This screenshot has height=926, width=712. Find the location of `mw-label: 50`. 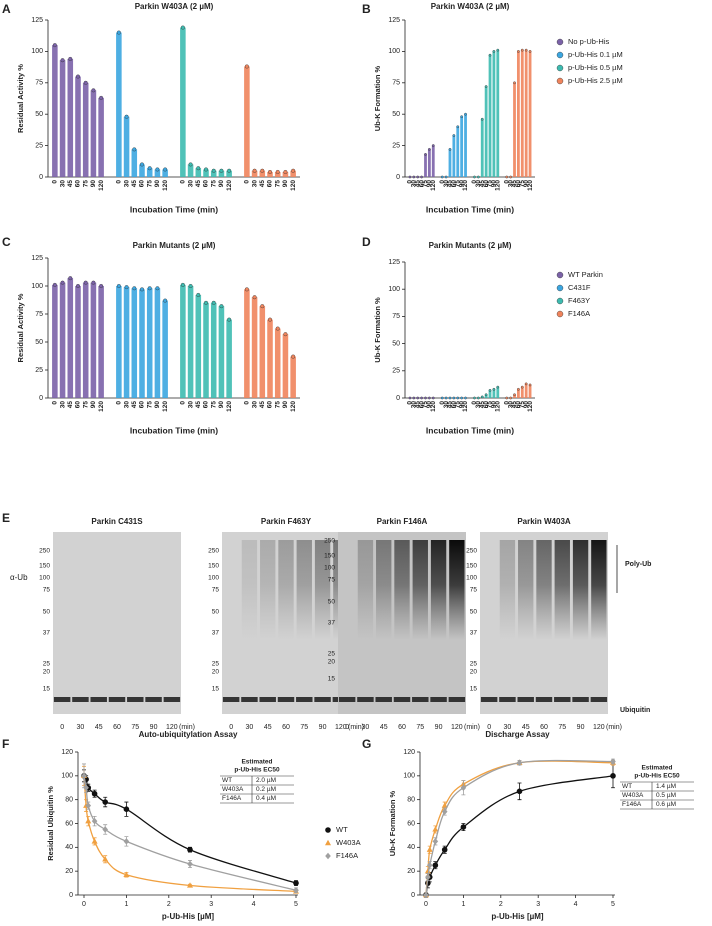

mw-label: 50 is located at coordinates (216, 612).